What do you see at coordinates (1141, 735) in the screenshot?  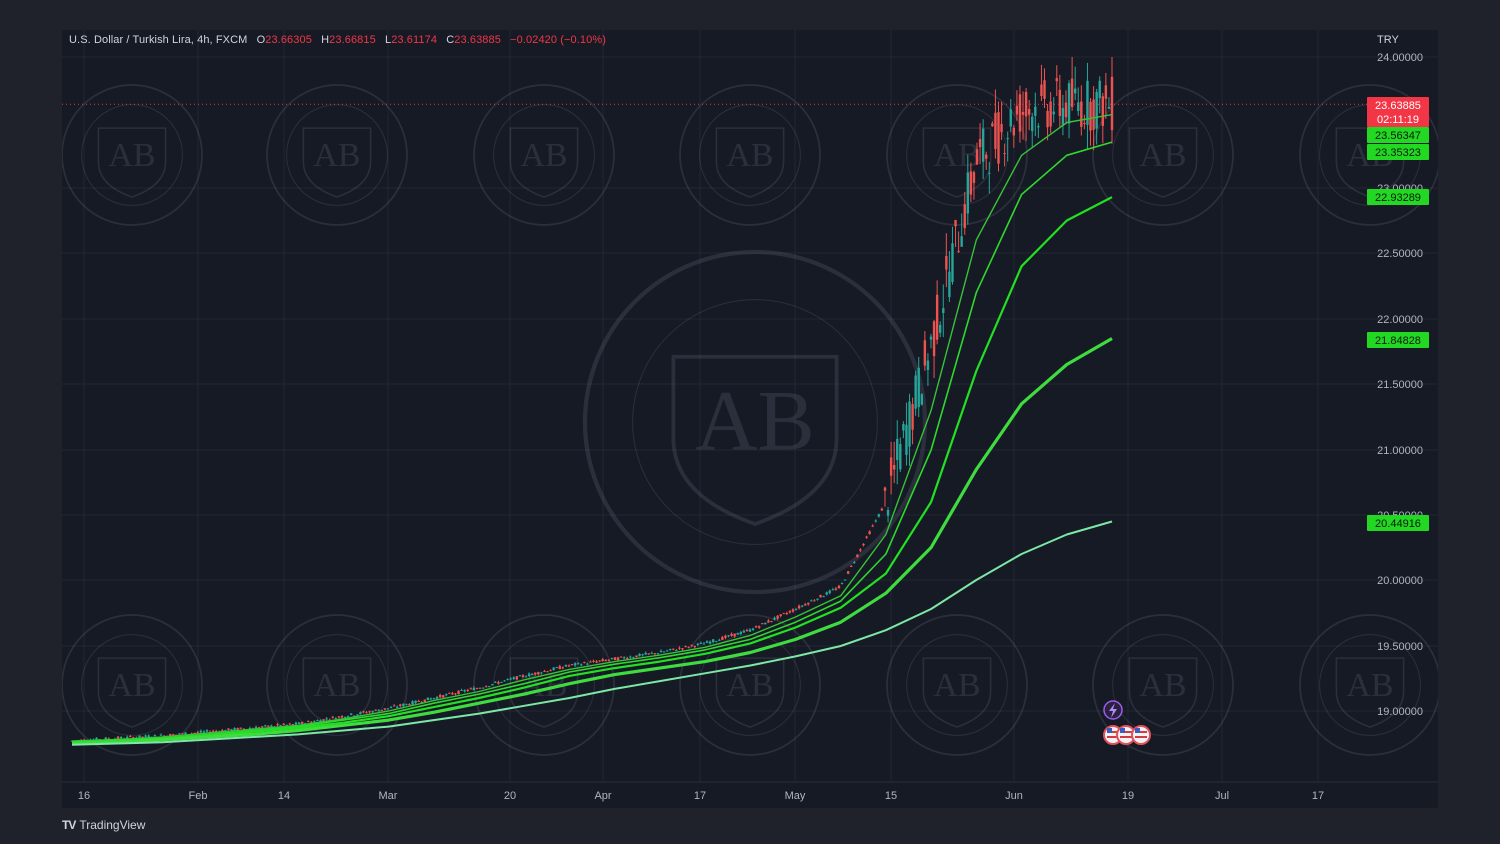 I see `us-flag-icon` at bounding box center [1141, 735].